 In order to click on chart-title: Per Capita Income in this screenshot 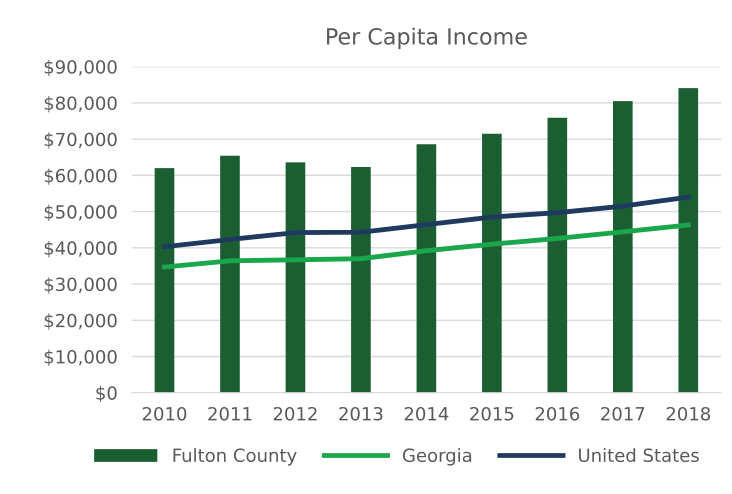, I will do `click(427, 39)`.